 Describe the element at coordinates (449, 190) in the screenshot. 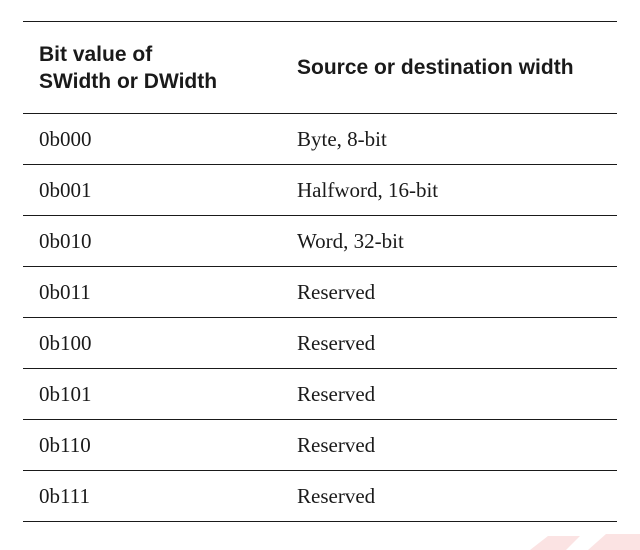

I see `width-cell: Halfword, 16-bit` at that location.